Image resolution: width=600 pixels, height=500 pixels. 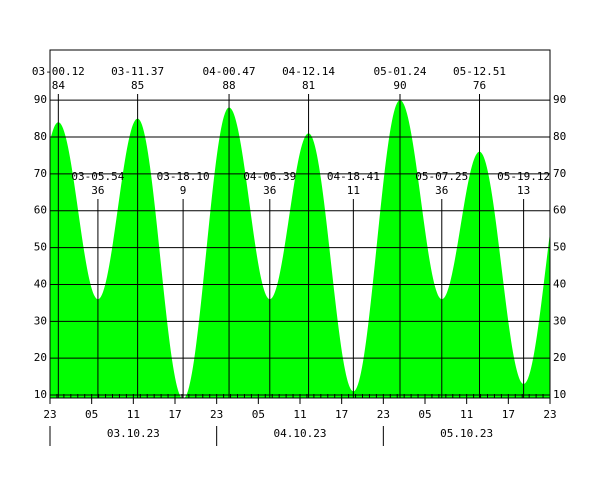 What do you see at coordinates (479, 71) in the screenshot?
I see `extreme-time: 05-12.51` at bounding box center [479, 71].